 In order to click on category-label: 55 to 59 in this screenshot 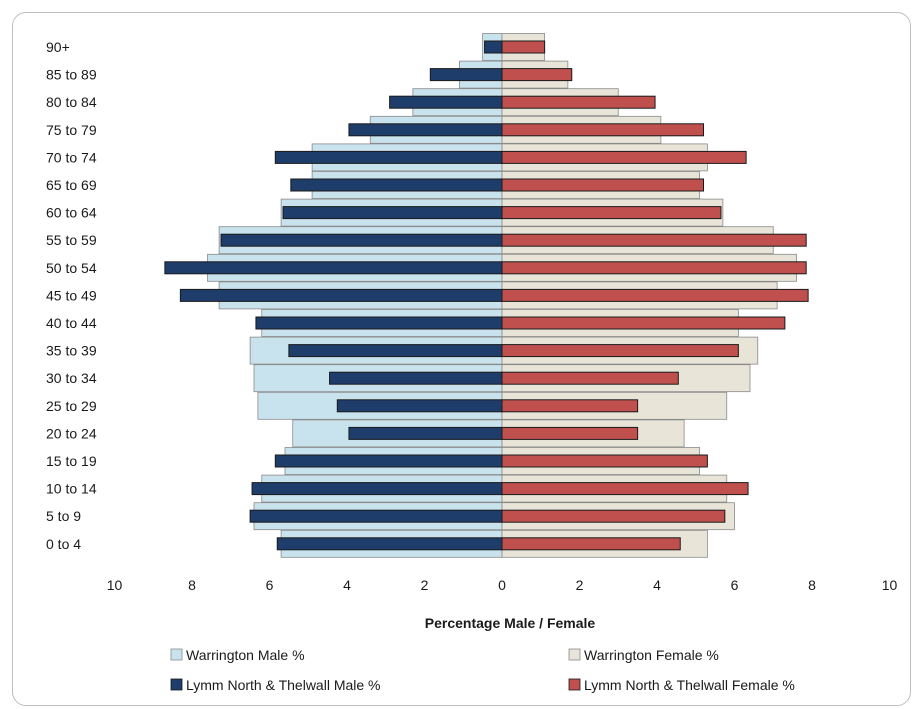, I will do `click(71, 240)`.